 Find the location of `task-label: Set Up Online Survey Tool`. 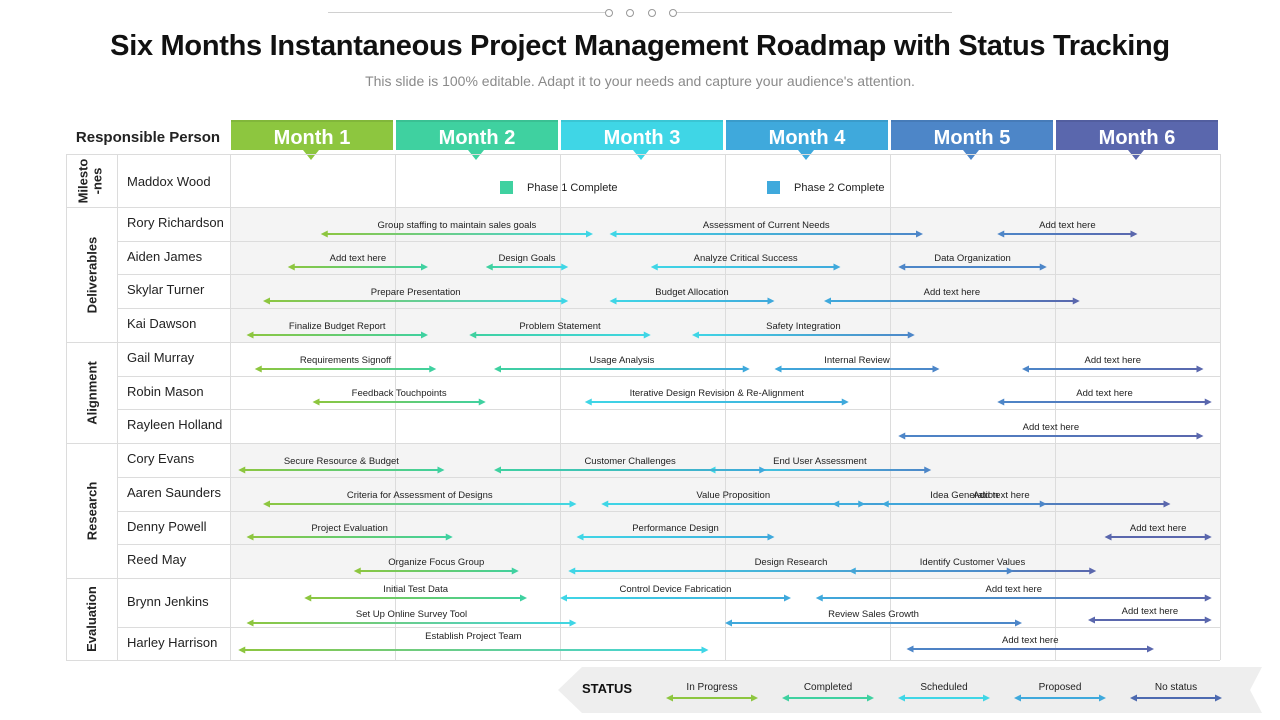

task-label: Set Up Online Survey Tool is located at coordinates (411, 614).